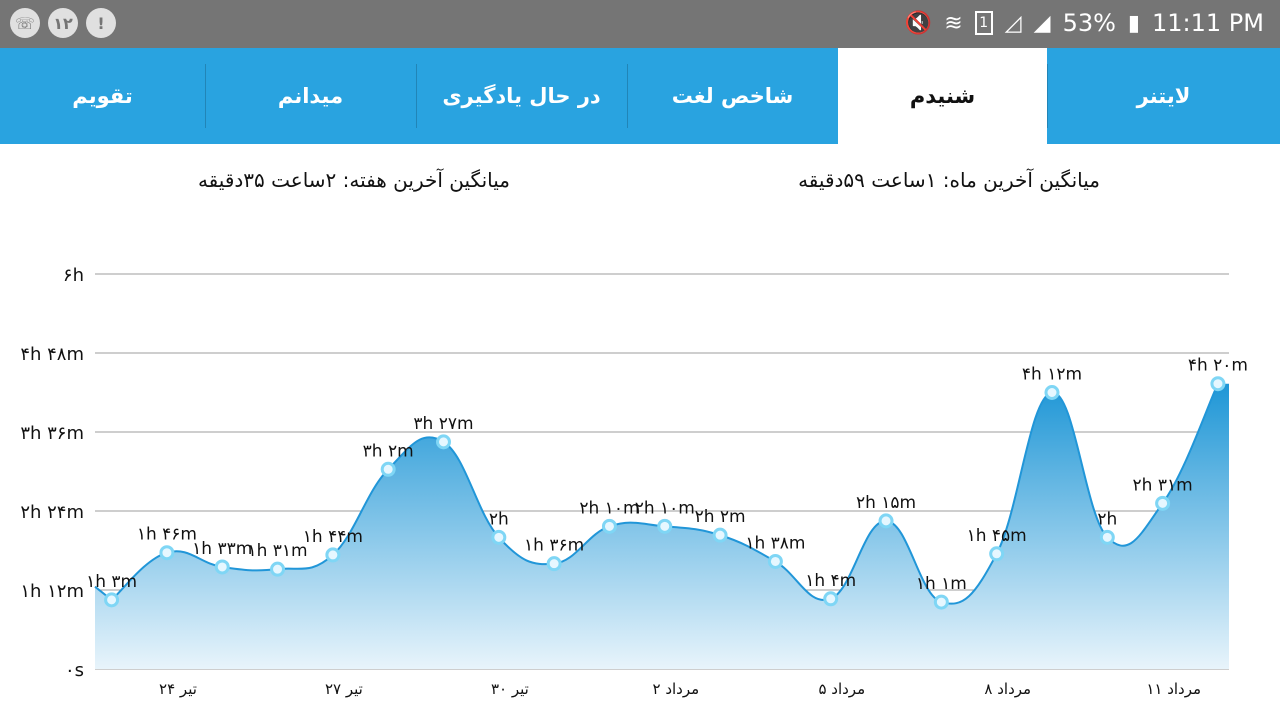 The image size is (1280, 724). I want to click on data-label: ۱h ۴۴m, so click(333, 537).